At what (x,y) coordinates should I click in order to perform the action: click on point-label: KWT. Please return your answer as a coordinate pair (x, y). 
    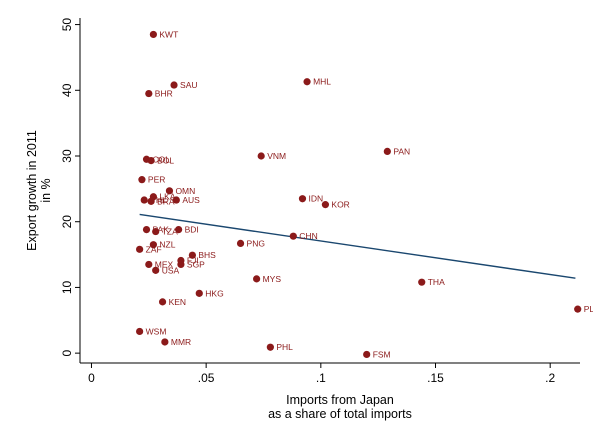
    Looking at the image, I should click on (168, 34).